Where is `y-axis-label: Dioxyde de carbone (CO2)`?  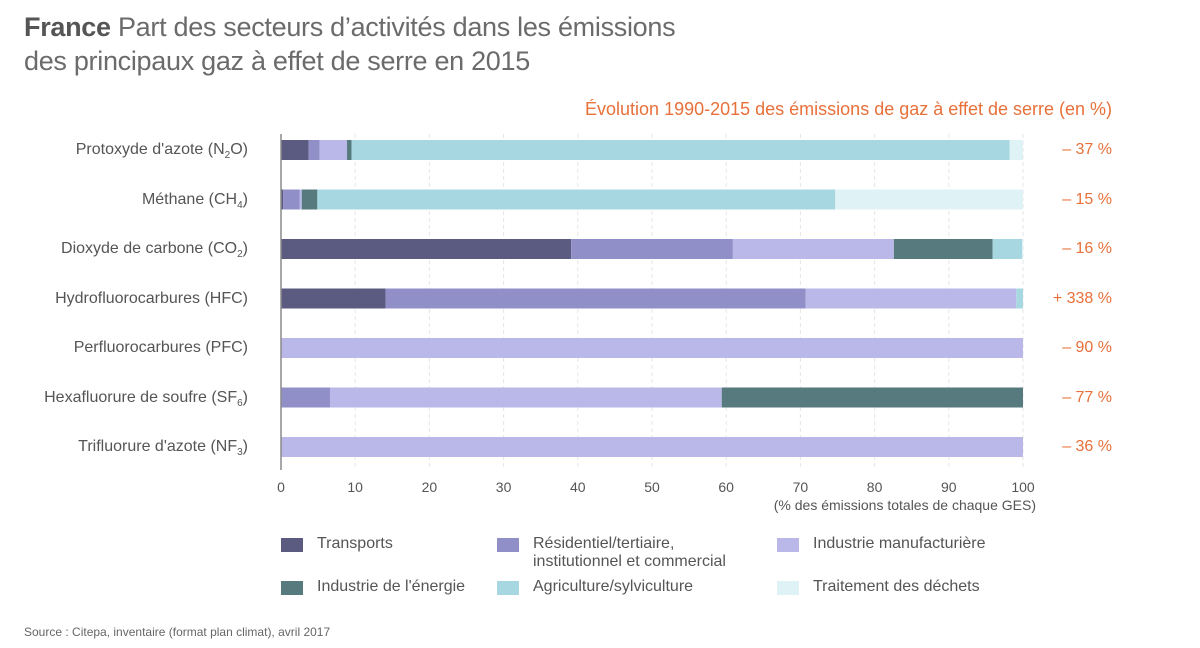
y-axis-label: Dioxyde de carbone (CO2) is located at coordinates (154, 250).